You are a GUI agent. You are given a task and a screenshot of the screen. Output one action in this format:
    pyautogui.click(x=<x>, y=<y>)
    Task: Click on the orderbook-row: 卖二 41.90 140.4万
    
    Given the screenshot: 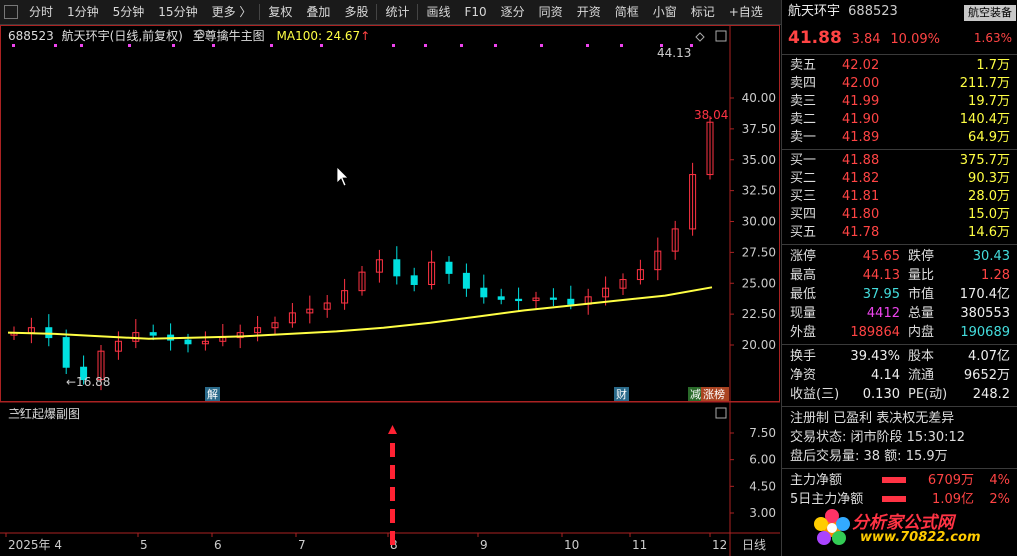 What is the action you would take?
    pyautogui.click(x=899, y=120)
    